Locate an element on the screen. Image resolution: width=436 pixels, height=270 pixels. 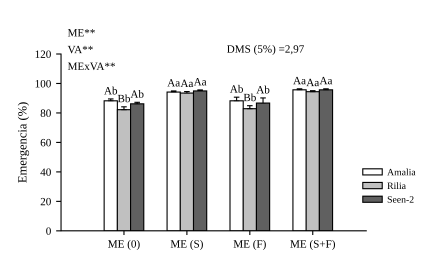
x-tick-label: ME (S+F) is located at coordinates (312, 245).